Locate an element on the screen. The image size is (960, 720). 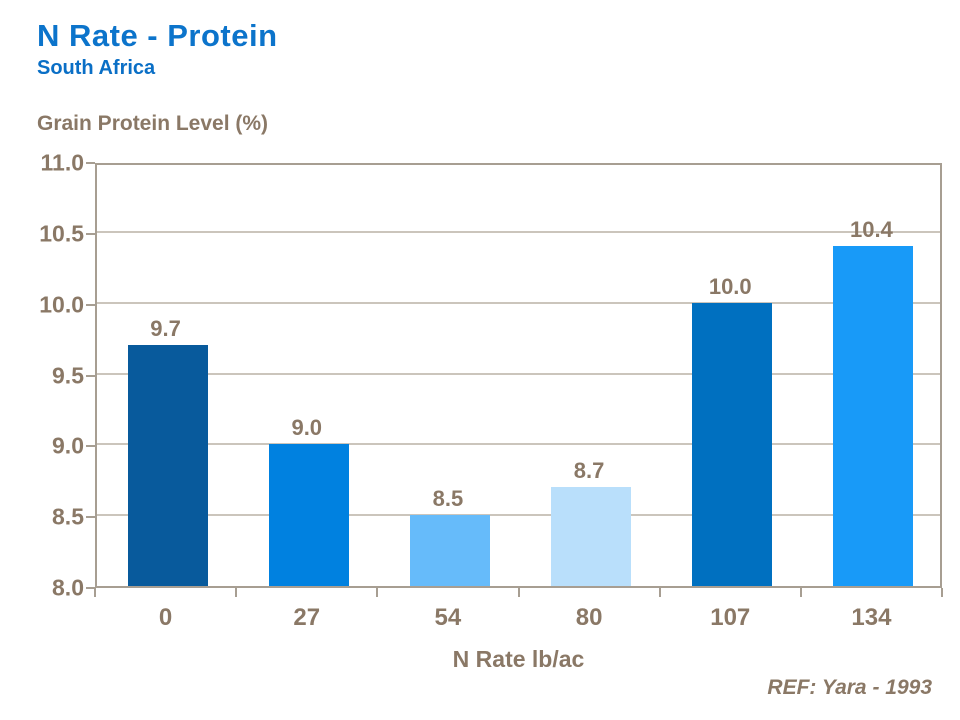
bar-value-label: 10.0 is located at coordinates (730, 286).